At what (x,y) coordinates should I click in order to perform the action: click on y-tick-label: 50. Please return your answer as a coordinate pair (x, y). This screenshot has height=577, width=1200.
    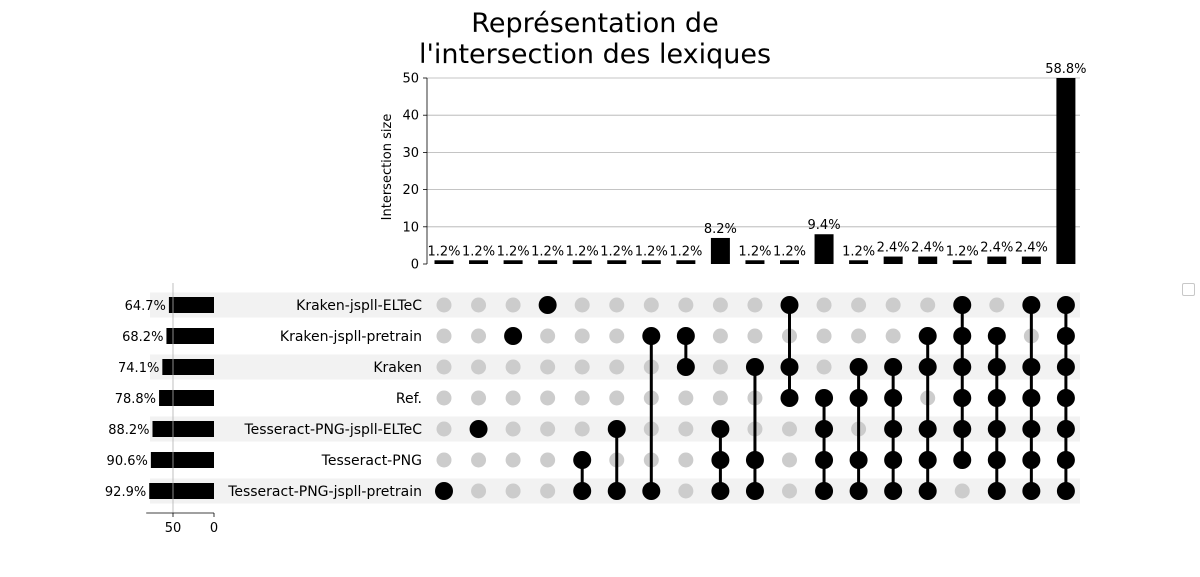
    Looking at the image, I should click on (410, 79).